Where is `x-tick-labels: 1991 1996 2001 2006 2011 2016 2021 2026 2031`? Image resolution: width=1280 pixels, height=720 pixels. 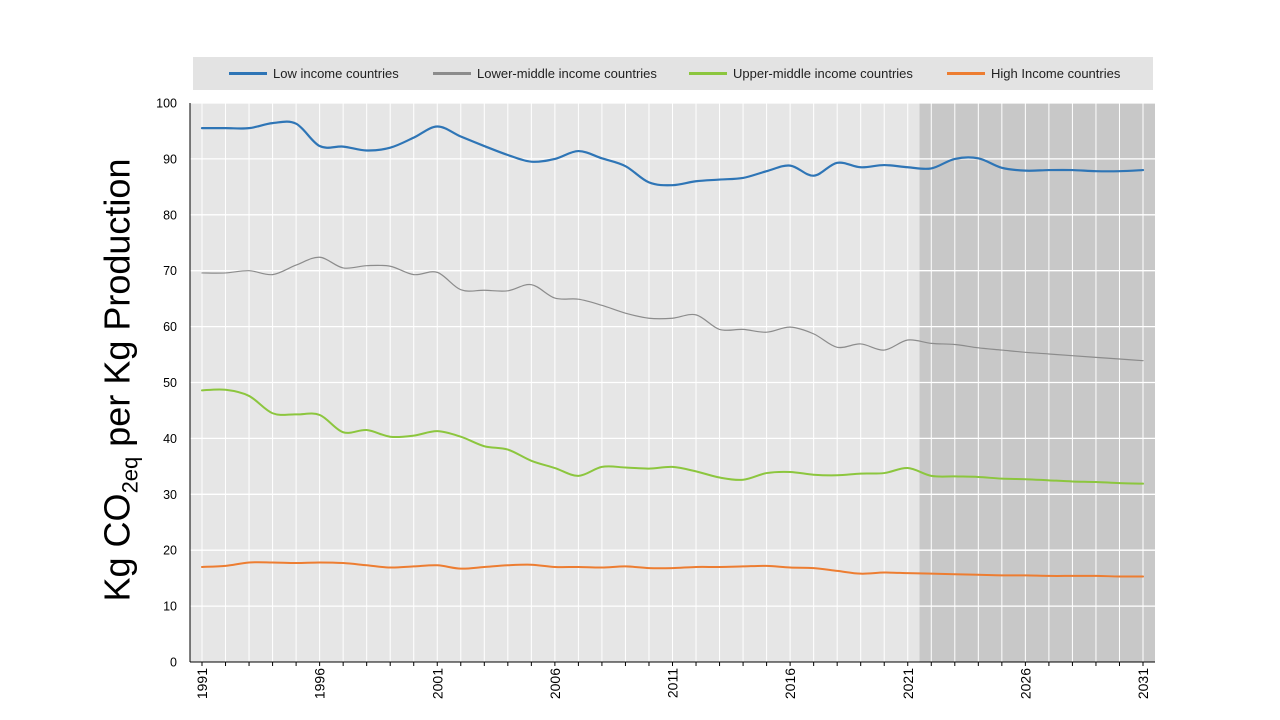
x-tick-labels: 1991 1996 2001 2006 2011 2016 2021 2026 2031 is located at coordinates (672, 683).